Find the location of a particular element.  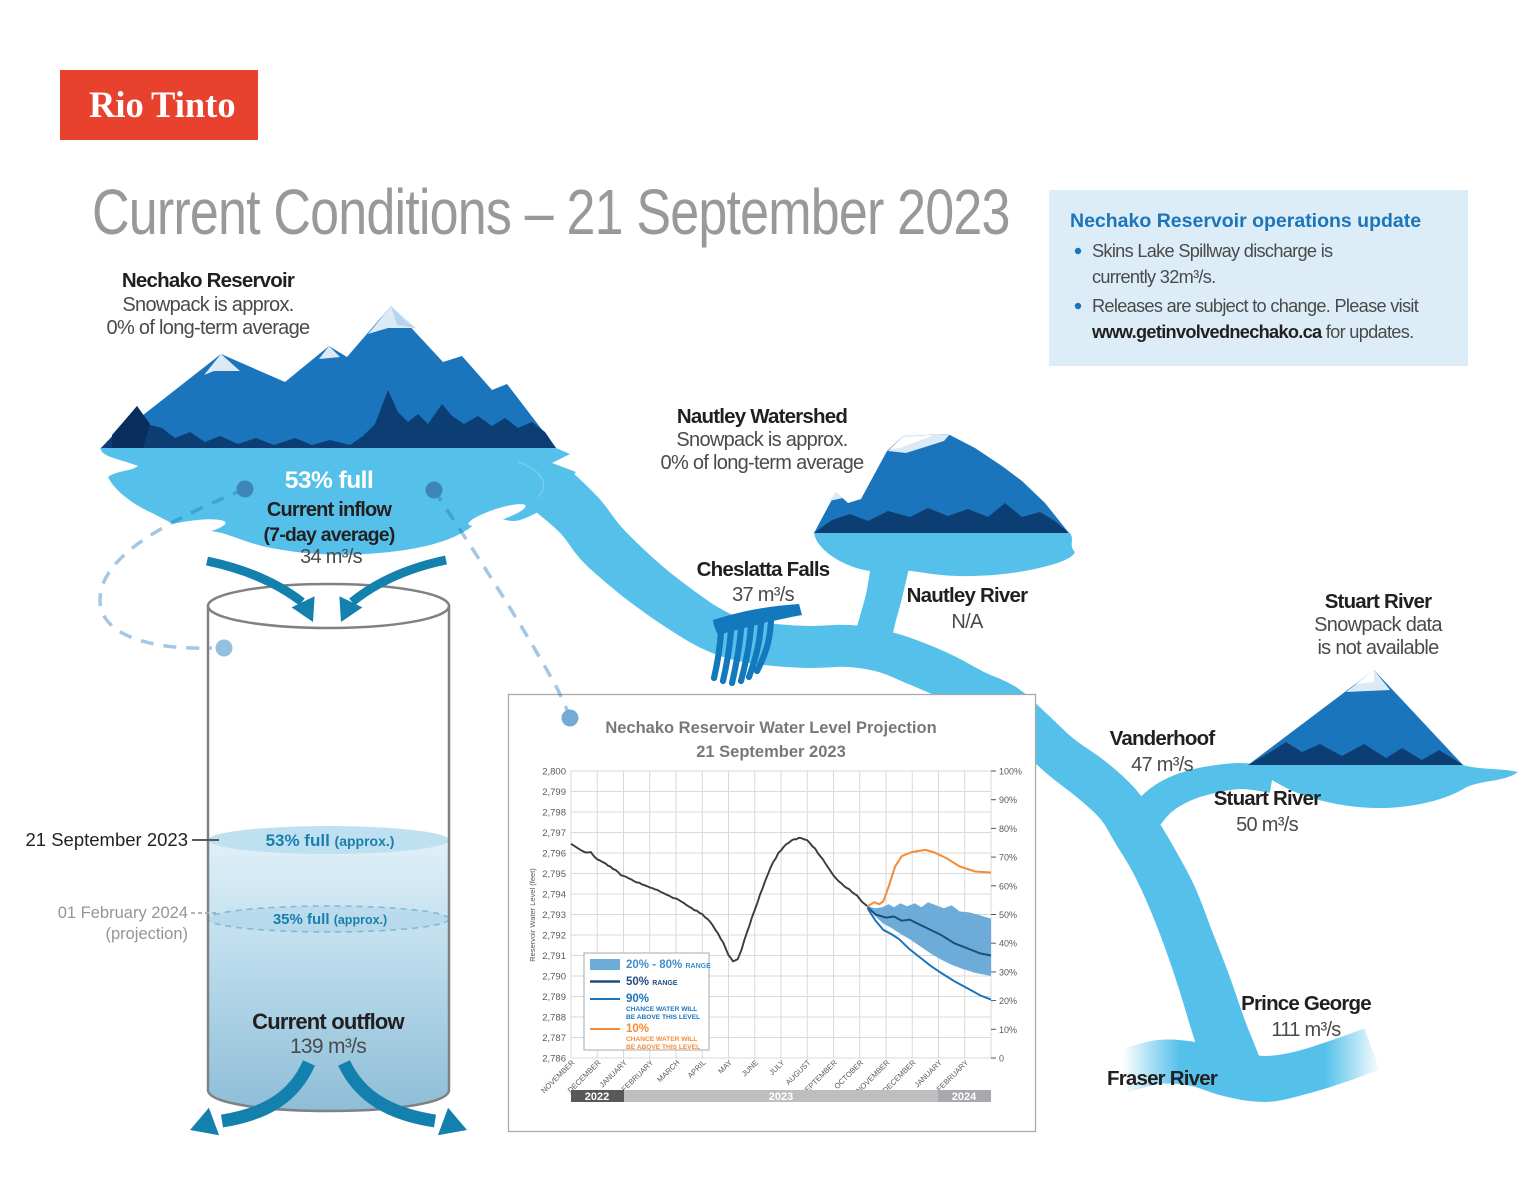

svg-text: 47 m³/s is located at coordinates (1162, 765).